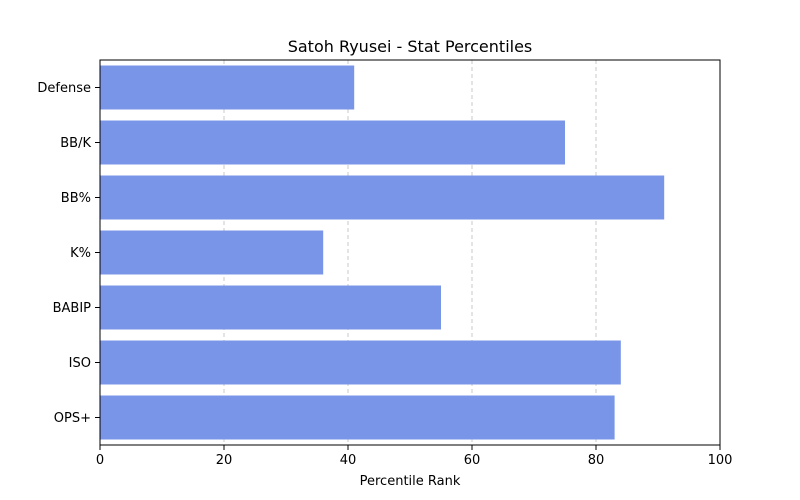 The height and width of the screenshot is (500, 800). Describe the element at coordinates (596, 460) in the screenshot. I see `x-tick-label: 80` at that location.